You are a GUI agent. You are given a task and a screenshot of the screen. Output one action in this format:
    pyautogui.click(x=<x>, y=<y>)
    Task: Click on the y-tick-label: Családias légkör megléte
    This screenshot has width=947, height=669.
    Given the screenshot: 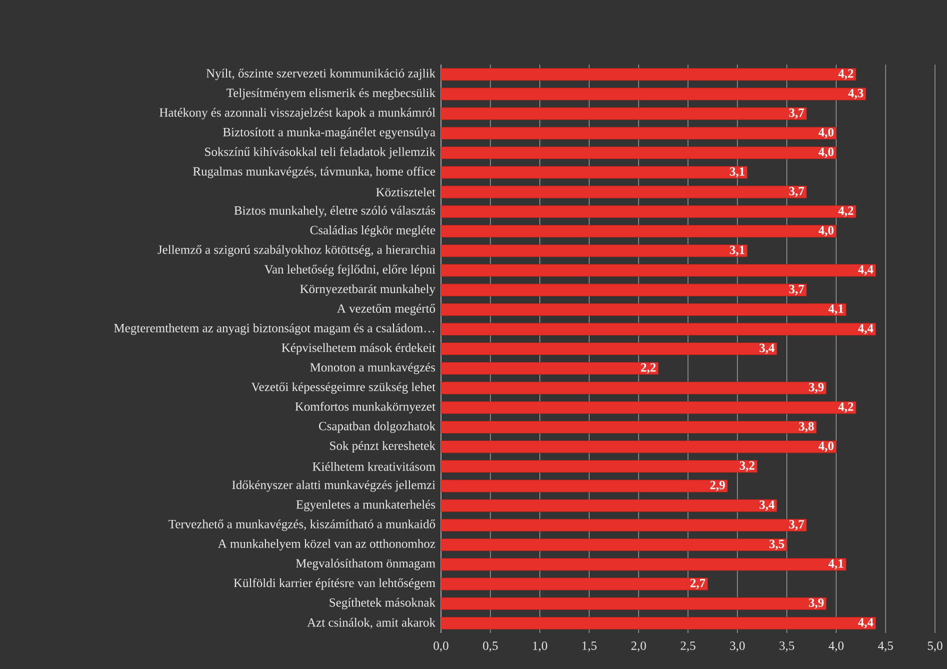 What is the action you would take?
    pyautogui.click(x=373, y=231)
    